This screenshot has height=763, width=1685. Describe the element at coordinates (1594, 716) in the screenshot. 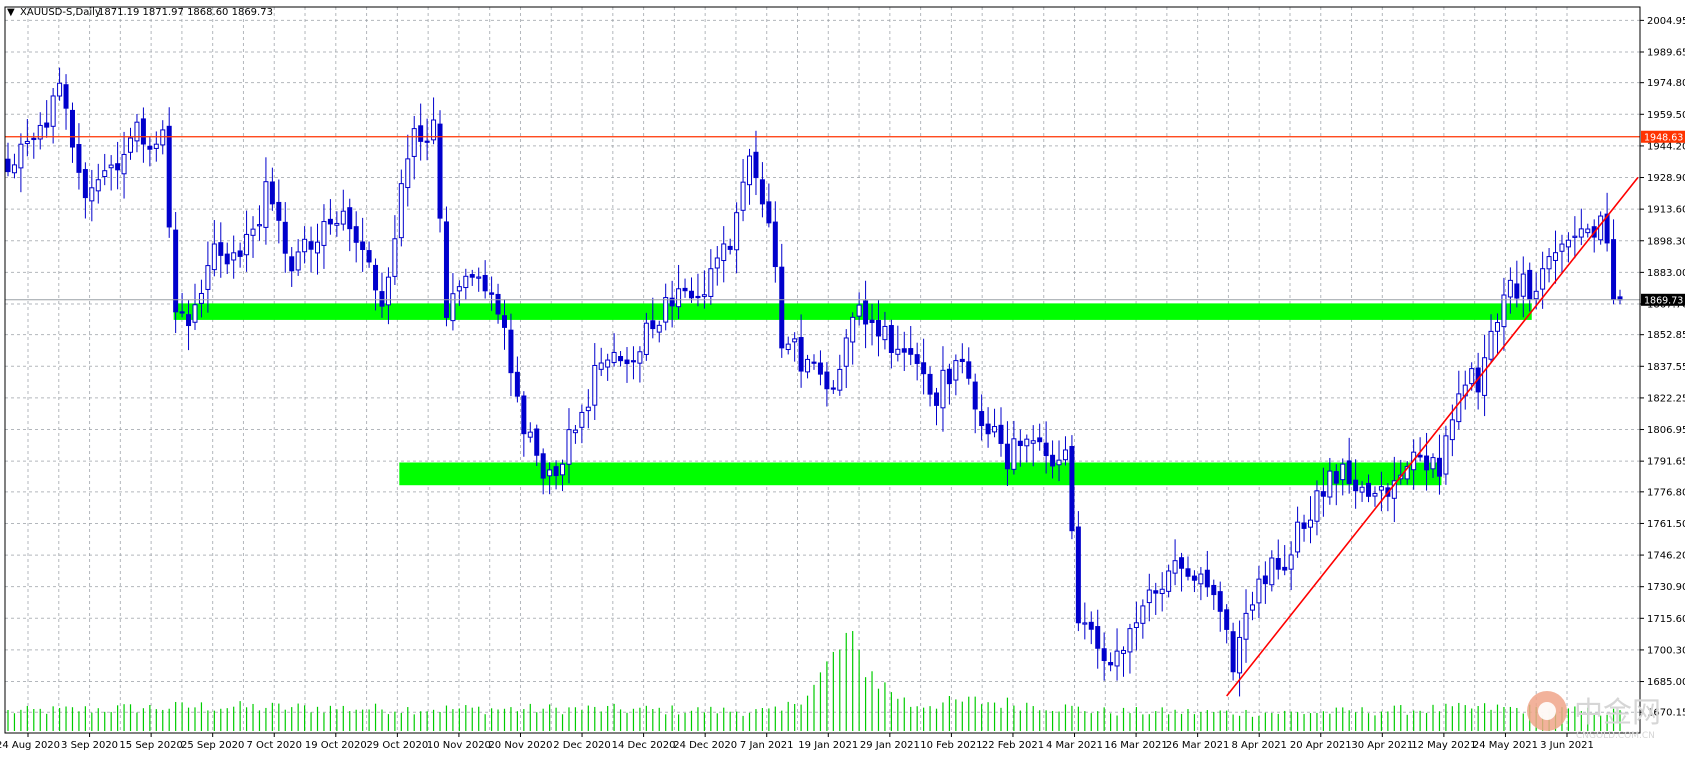

I see `watermark: 中金网 CNGOLD.COM.CN` at that location.